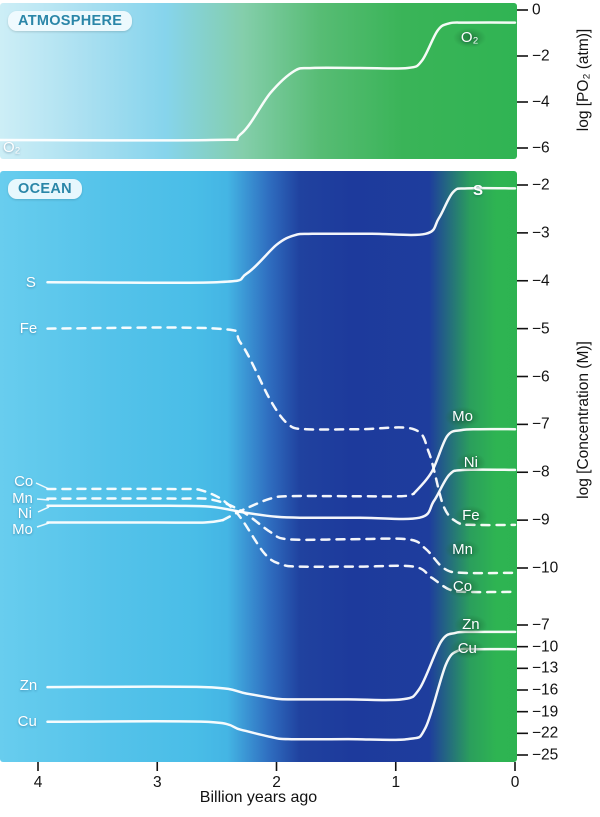 The image size is (600, 817). What do you see at coordinates (42, 505) in the screenshot?
I see `label-pointers-group` at bounding box center [42, 505].